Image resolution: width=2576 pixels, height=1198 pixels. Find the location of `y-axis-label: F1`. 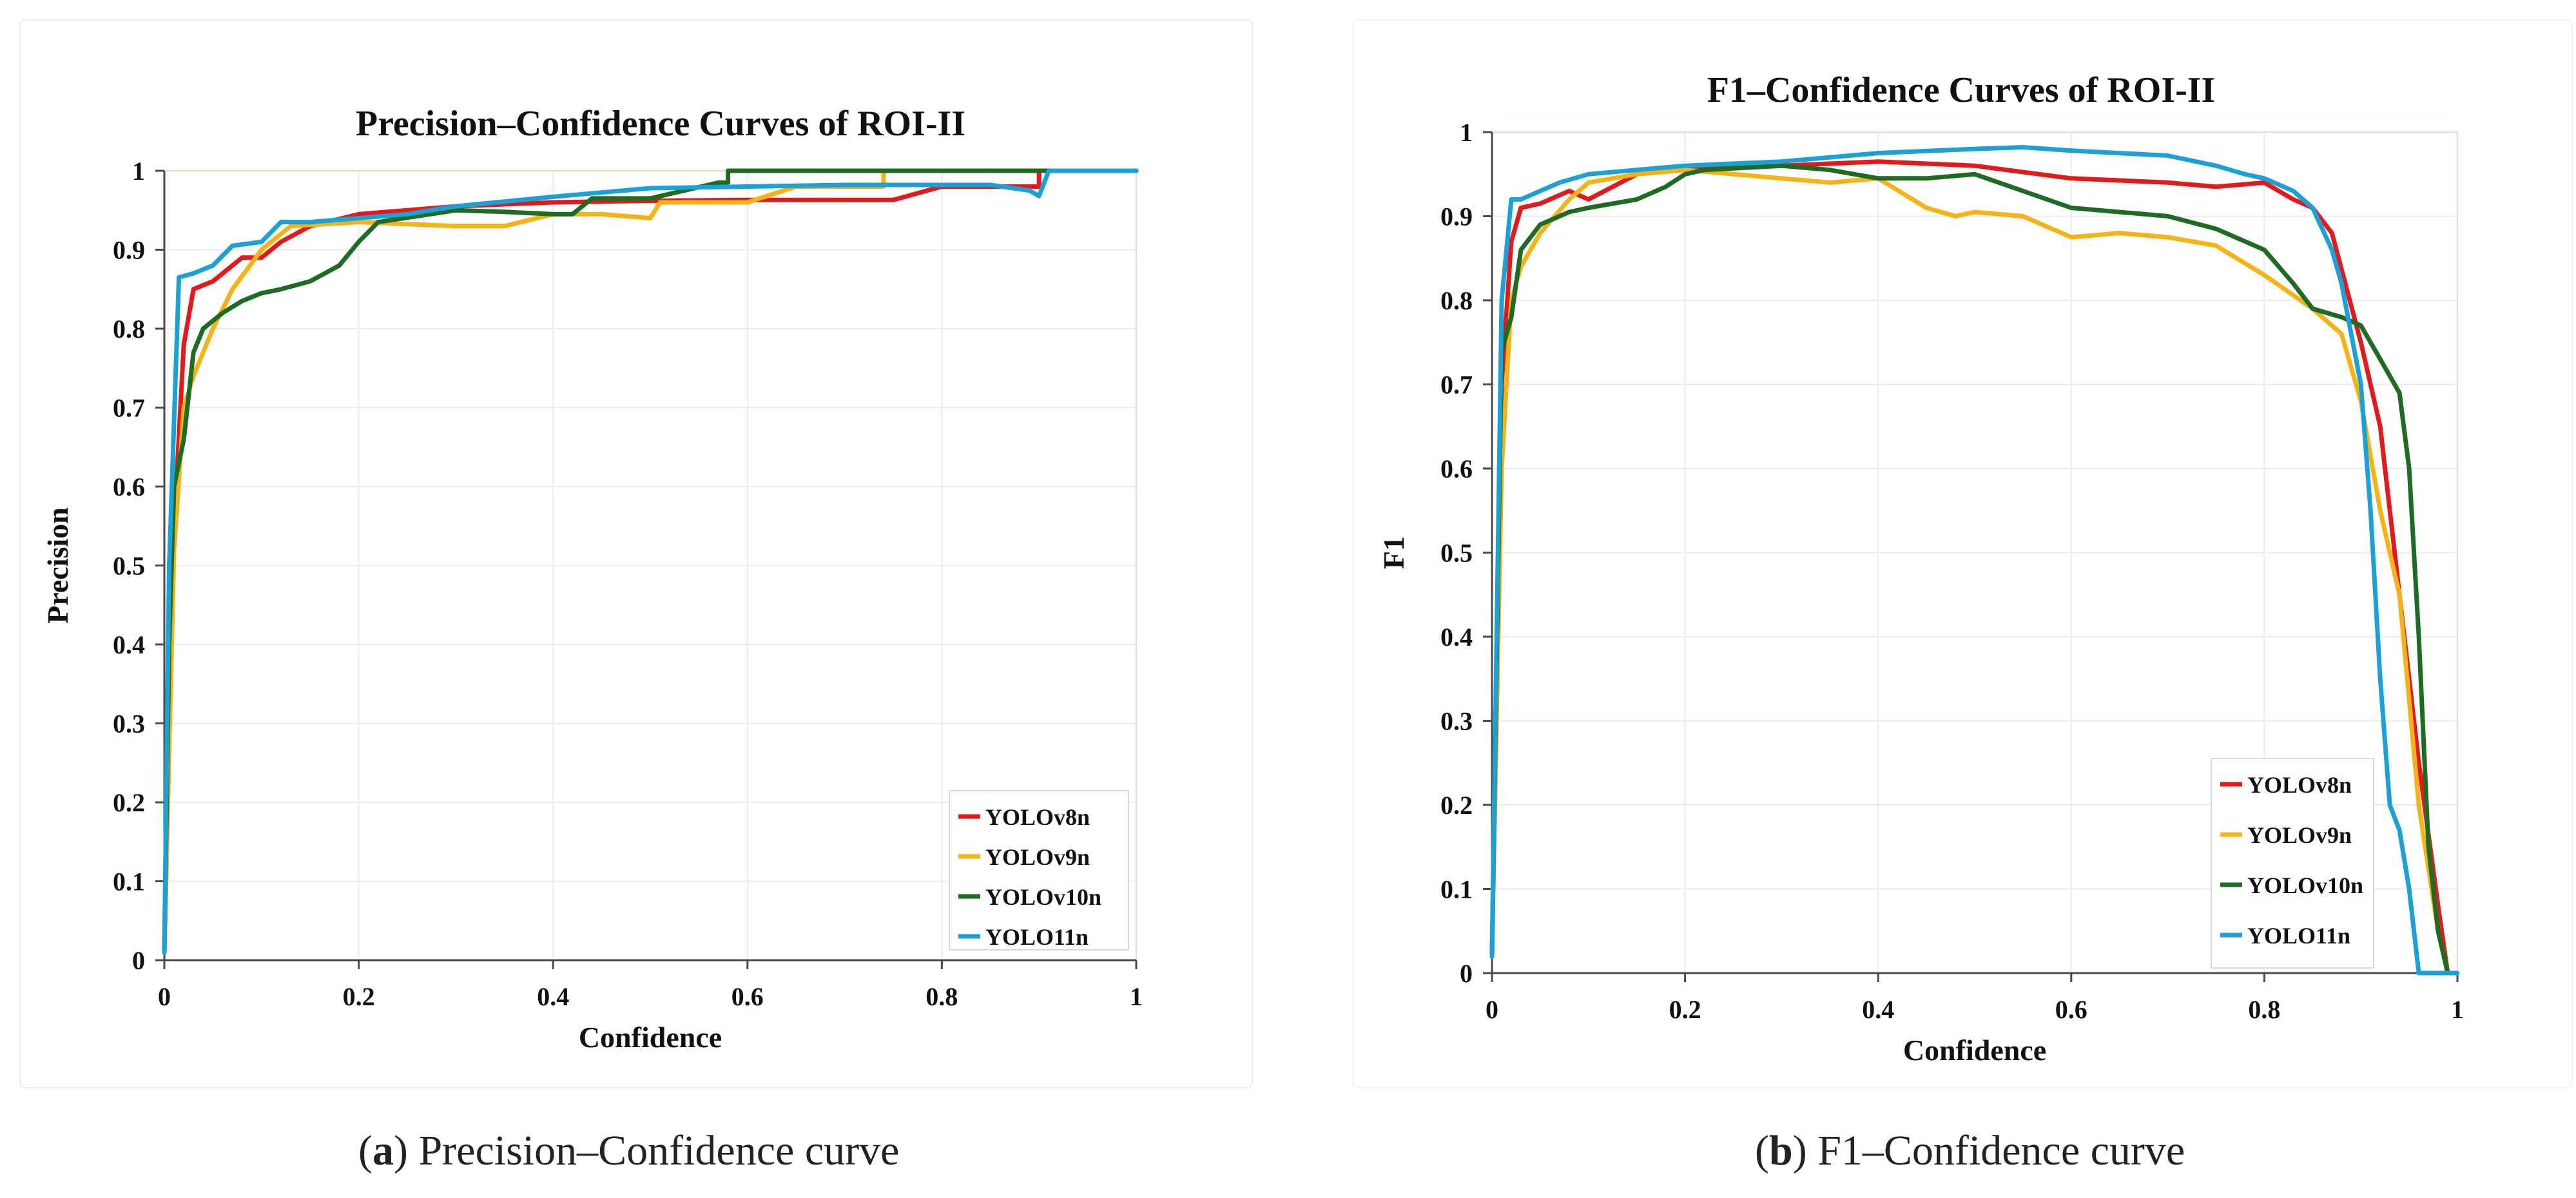

y-axis-label: F1 is located at coordinates (1393, 552).